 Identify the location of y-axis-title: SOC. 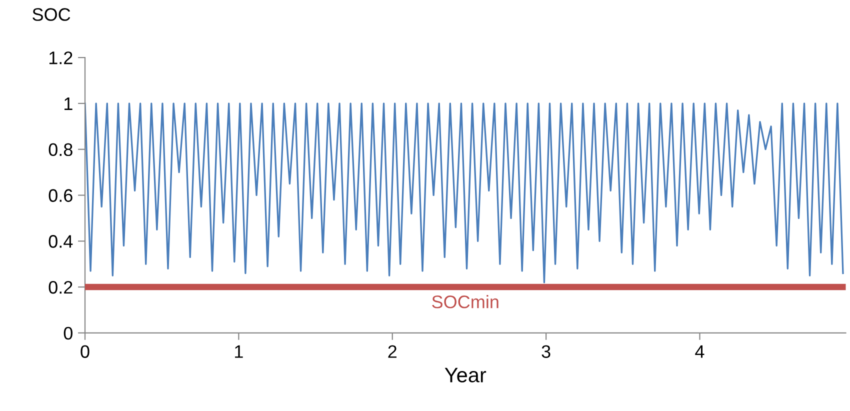
(51, 14).